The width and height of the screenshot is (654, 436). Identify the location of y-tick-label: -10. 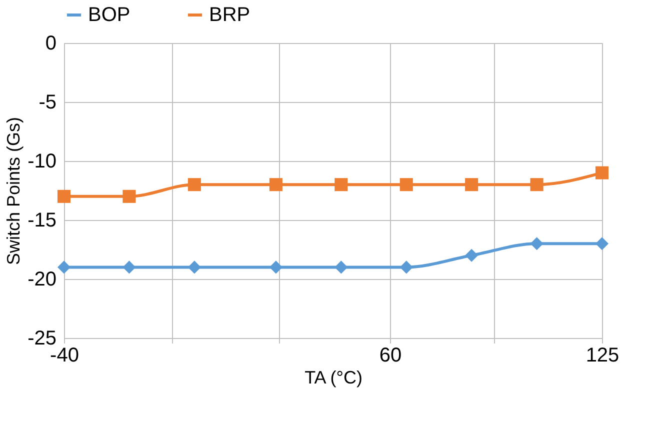
(42, 161).